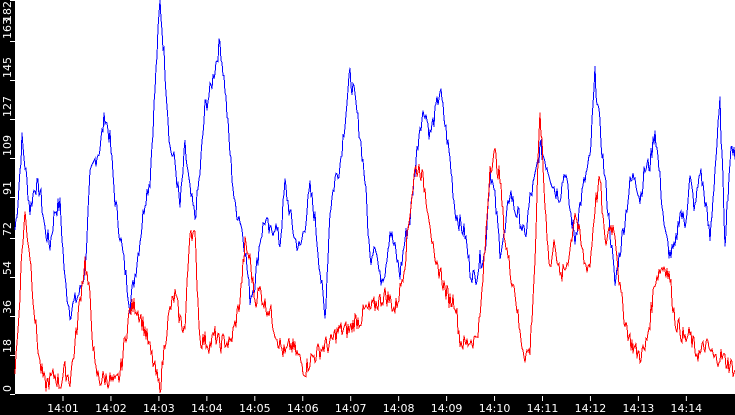 This screenshot has height=415, width=735. I want to click on x-tick-label: 14:05, so click(255, 408).